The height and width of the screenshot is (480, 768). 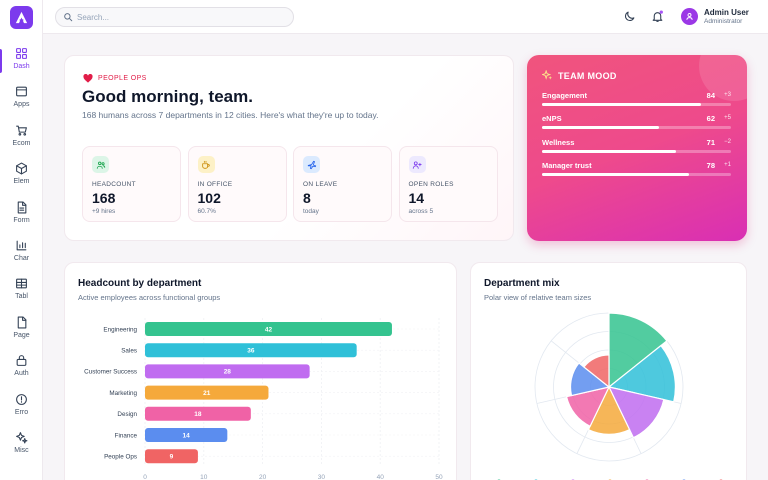 I want to click on sidebar-item-label: Form, so click(x=21, y=220).